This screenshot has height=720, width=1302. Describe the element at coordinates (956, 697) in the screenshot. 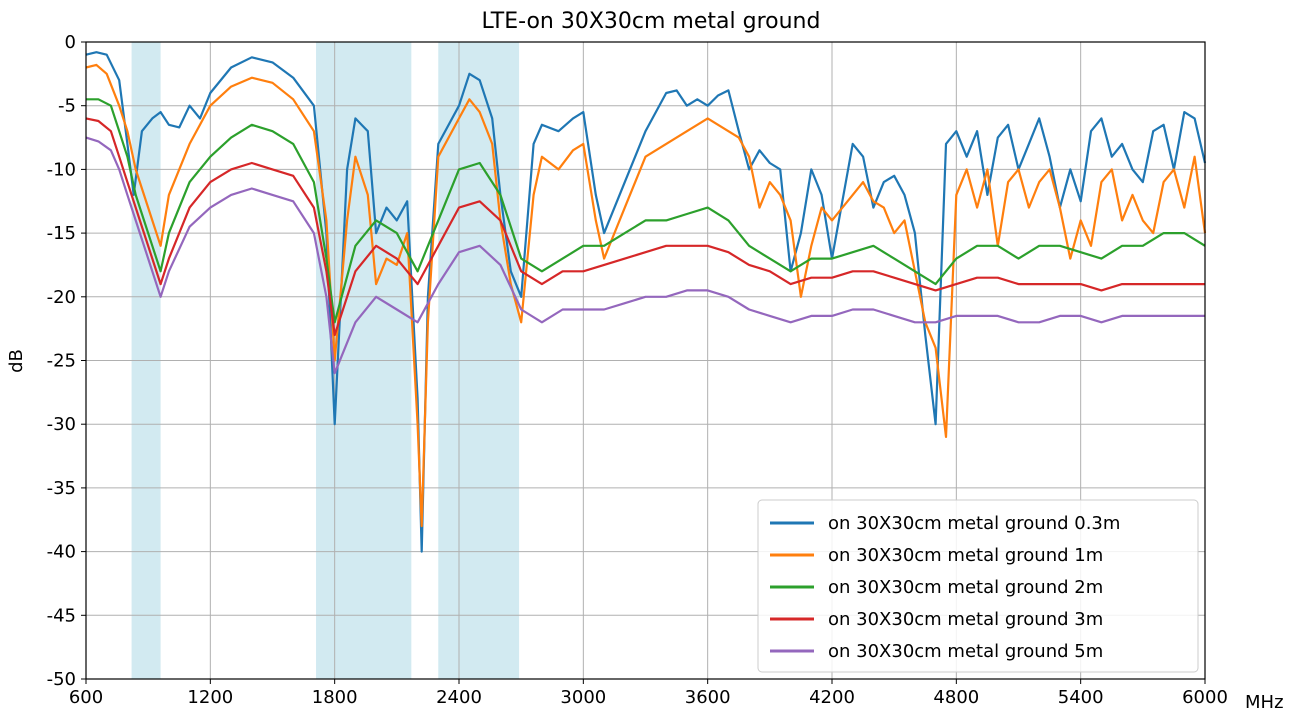

I see `x-tick-label: 4800` at that location.